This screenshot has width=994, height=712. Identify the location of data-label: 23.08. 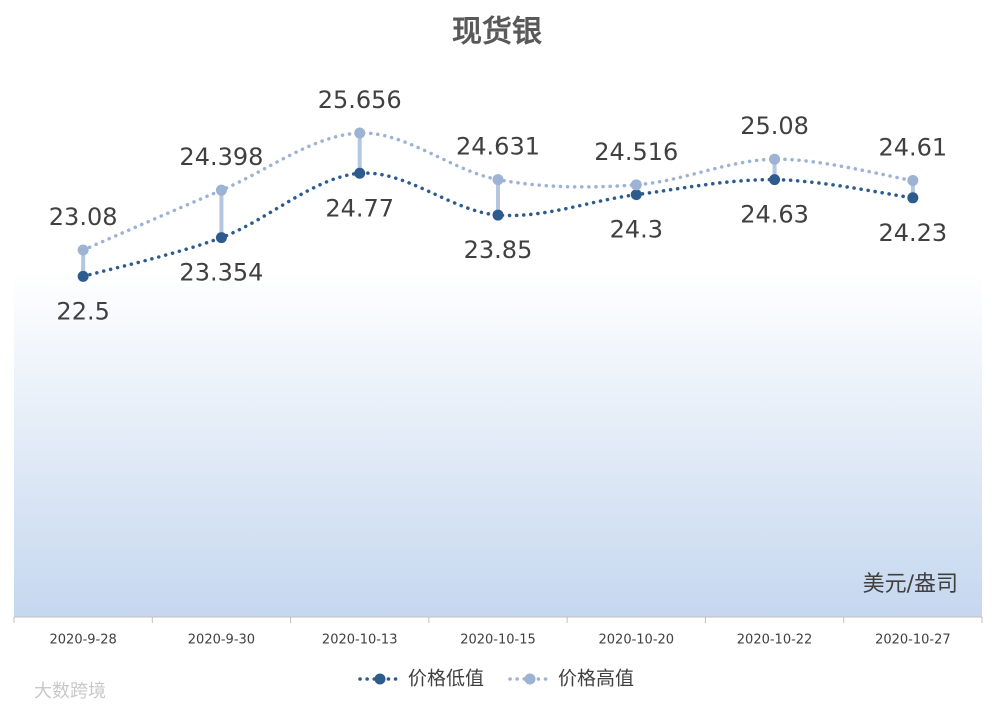
(83, 217).